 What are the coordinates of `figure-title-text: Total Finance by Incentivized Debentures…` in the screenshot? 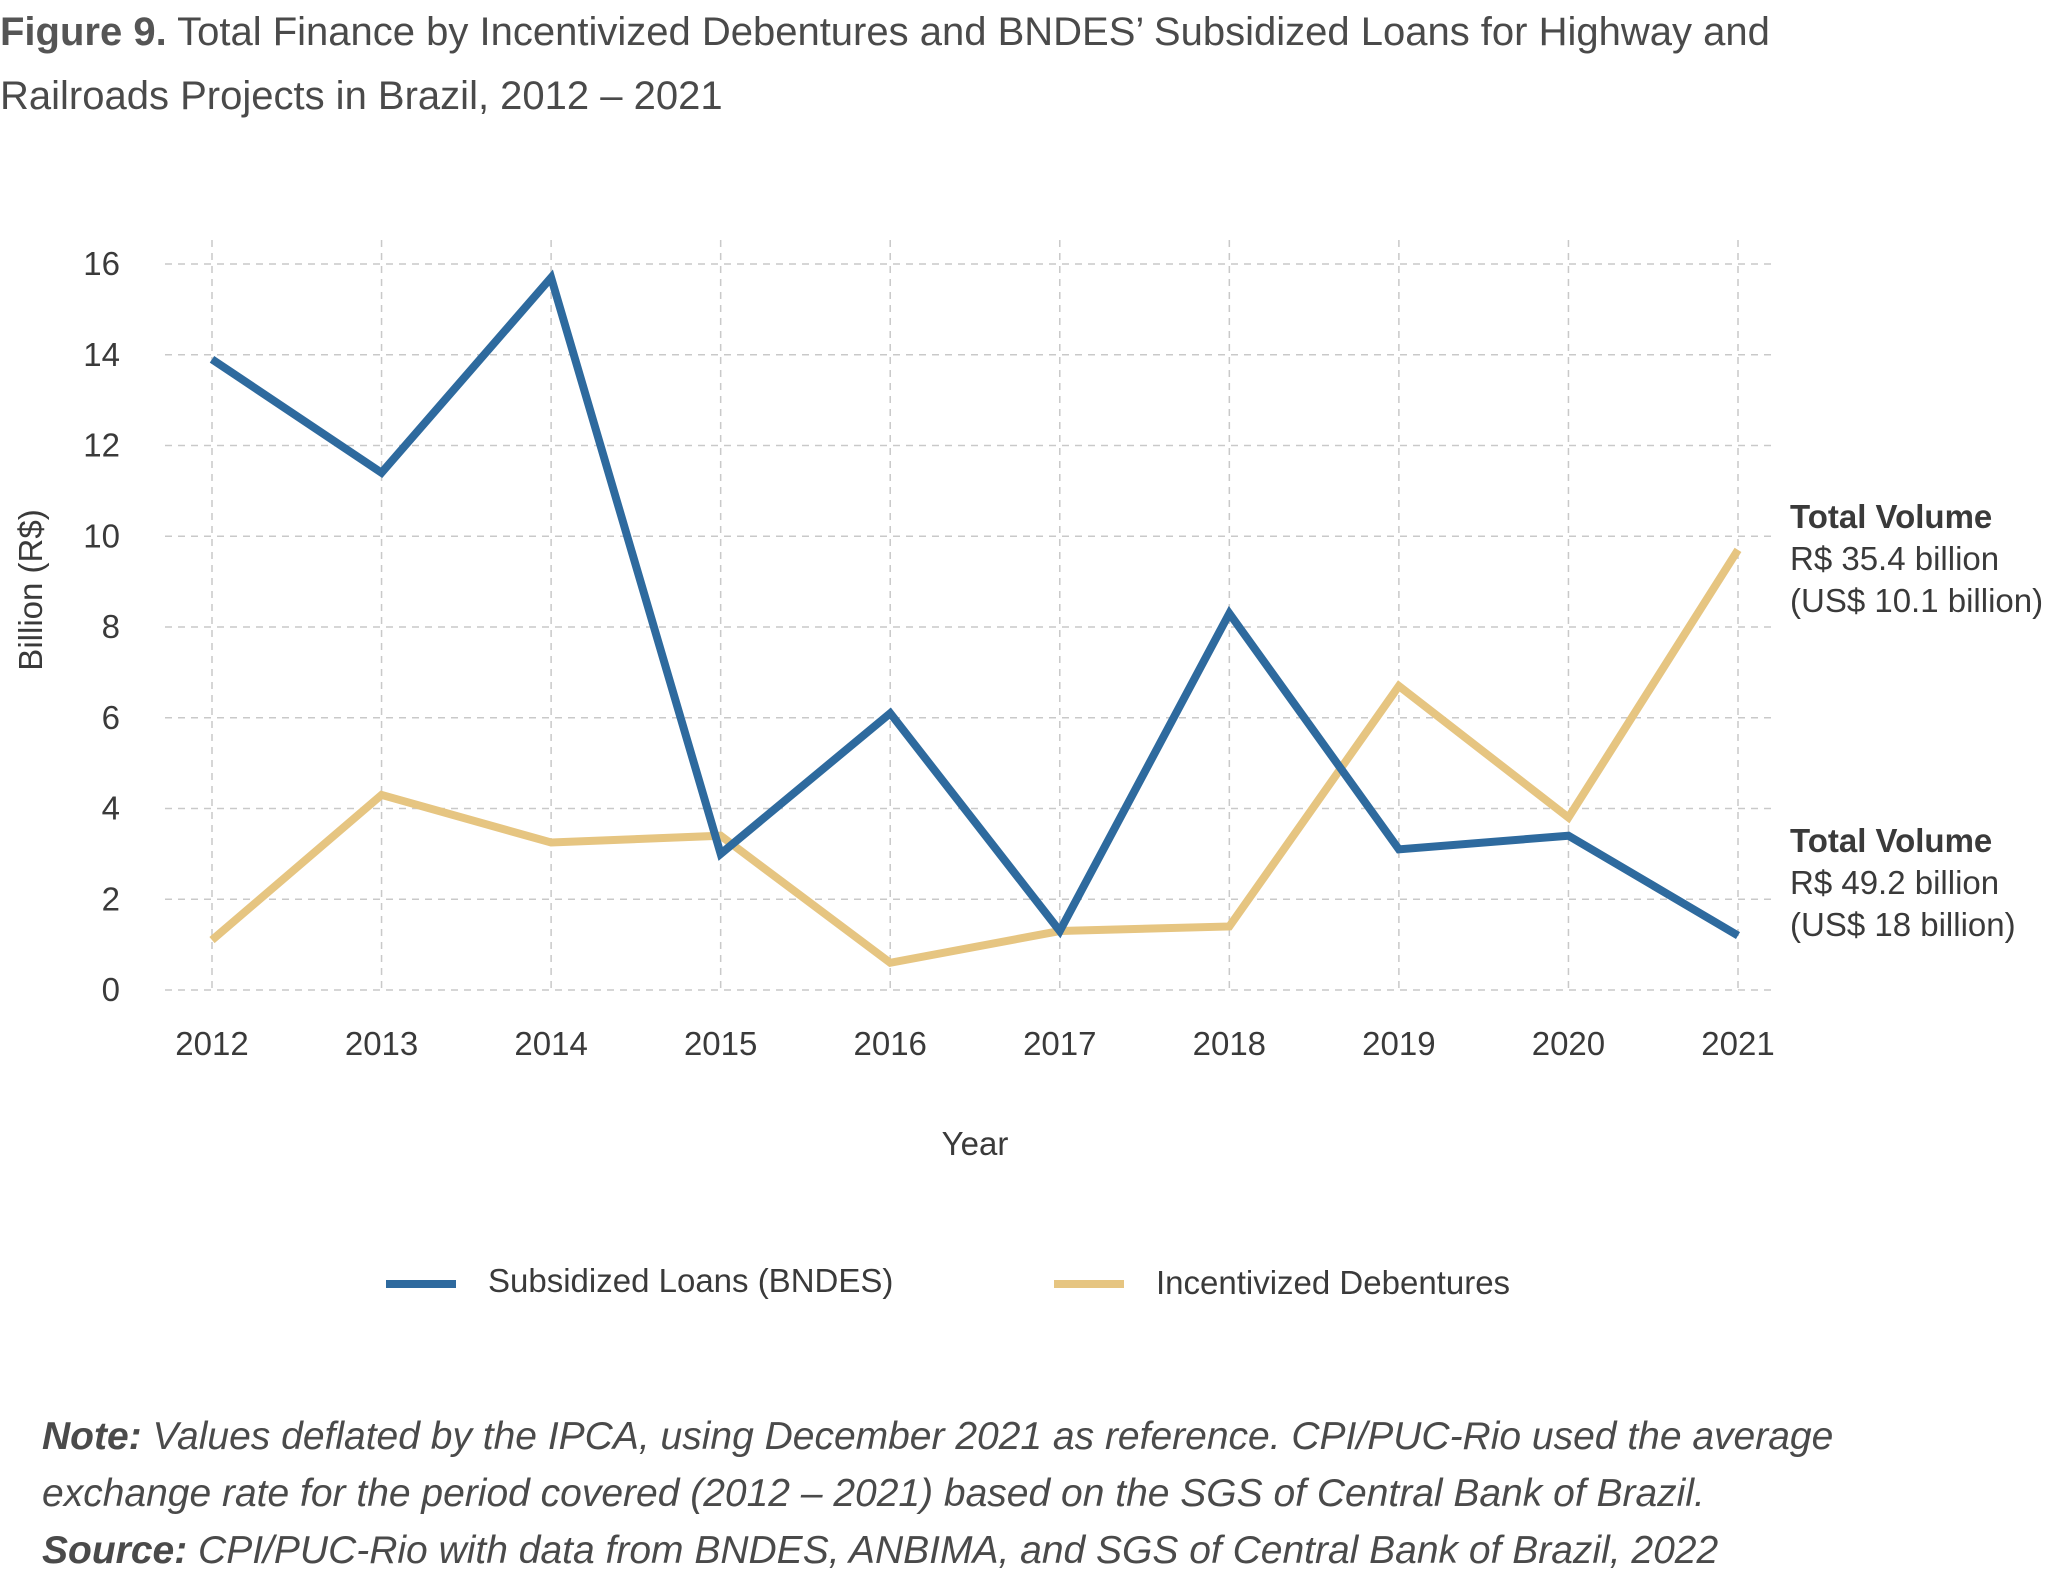 It's located at (885, 64).